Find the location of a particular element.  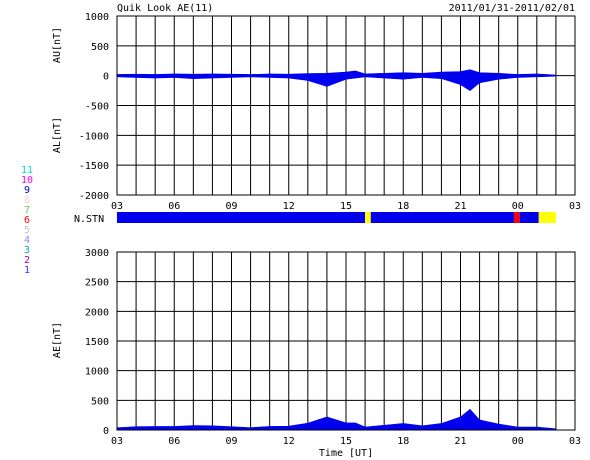

ae-ytick-label: 1000 is located at coordinates (97, 372).